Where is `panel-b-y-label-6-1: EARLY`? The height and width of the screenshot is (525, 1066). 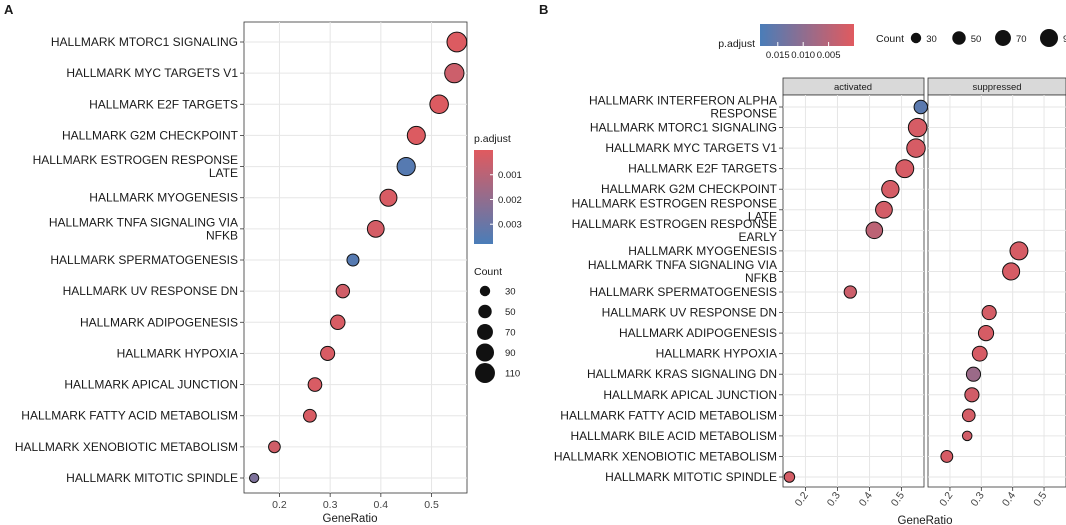
panel-b-y-label-6-1: EARLY is located at coordinates (758, 237).